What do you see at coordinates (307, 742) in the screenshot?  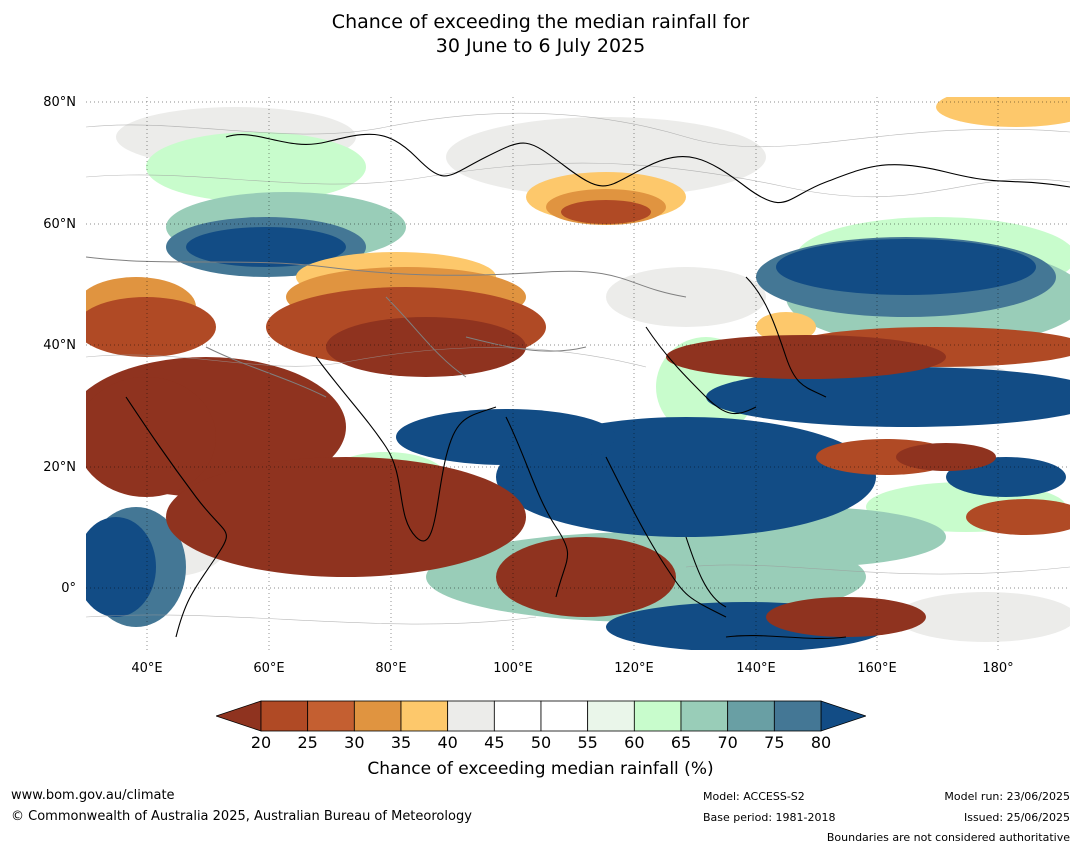 I see `colorbar-tick-label: 25` at bounding box center [307, 742].